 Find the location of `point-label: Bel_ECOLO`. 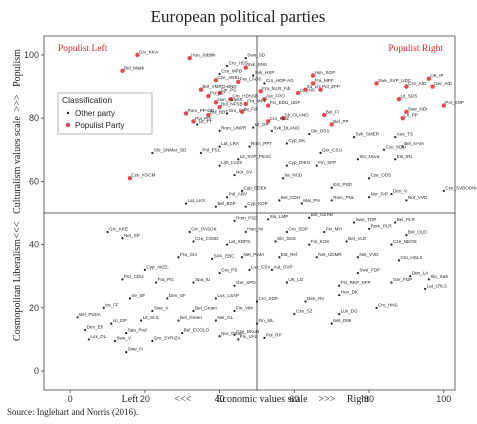

point-label: Bel_ECOLO is located at coordinates (197, 330).